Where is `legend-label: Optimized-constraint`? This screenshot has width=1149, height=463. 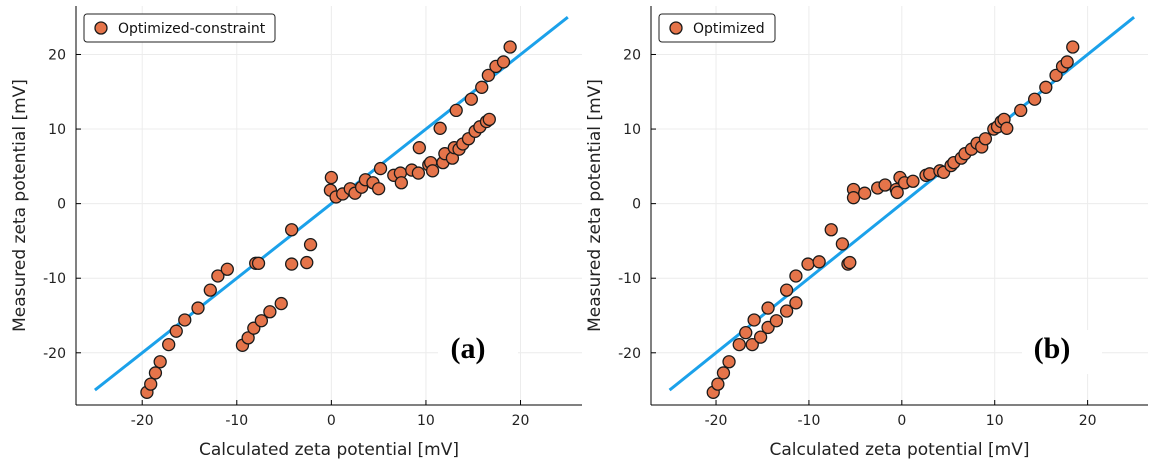
legend-label: Optimized-constraint is located at coordinates (192, 29).